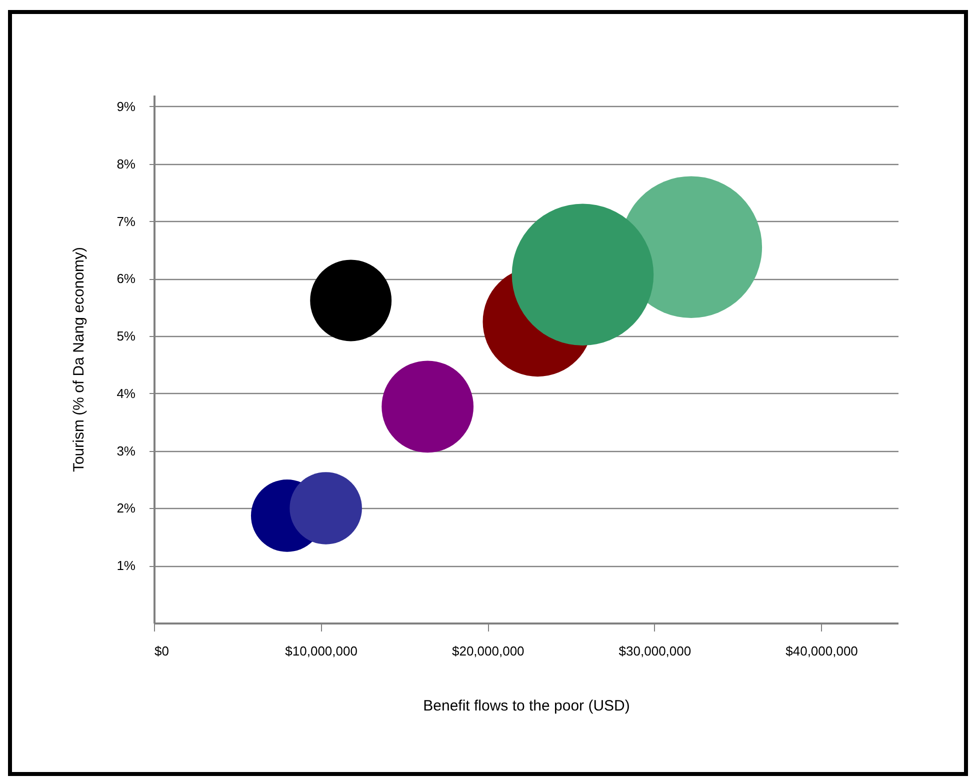  I want to click on x-tick-label: $0, so click(161, 651).